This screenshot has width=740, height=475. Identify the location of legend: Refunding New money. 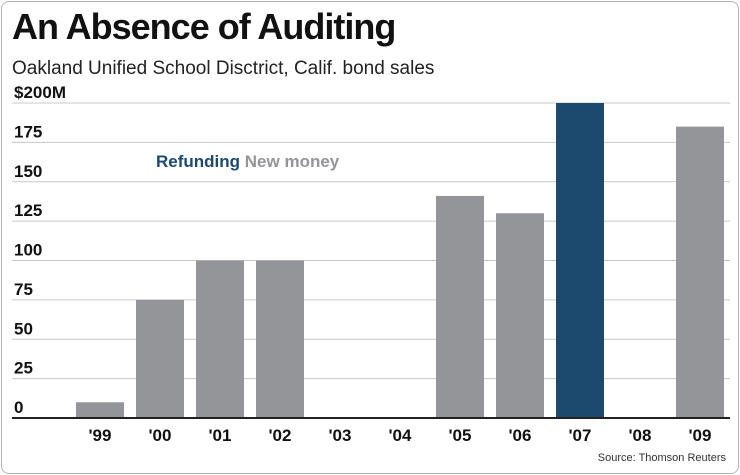
(248, 161).